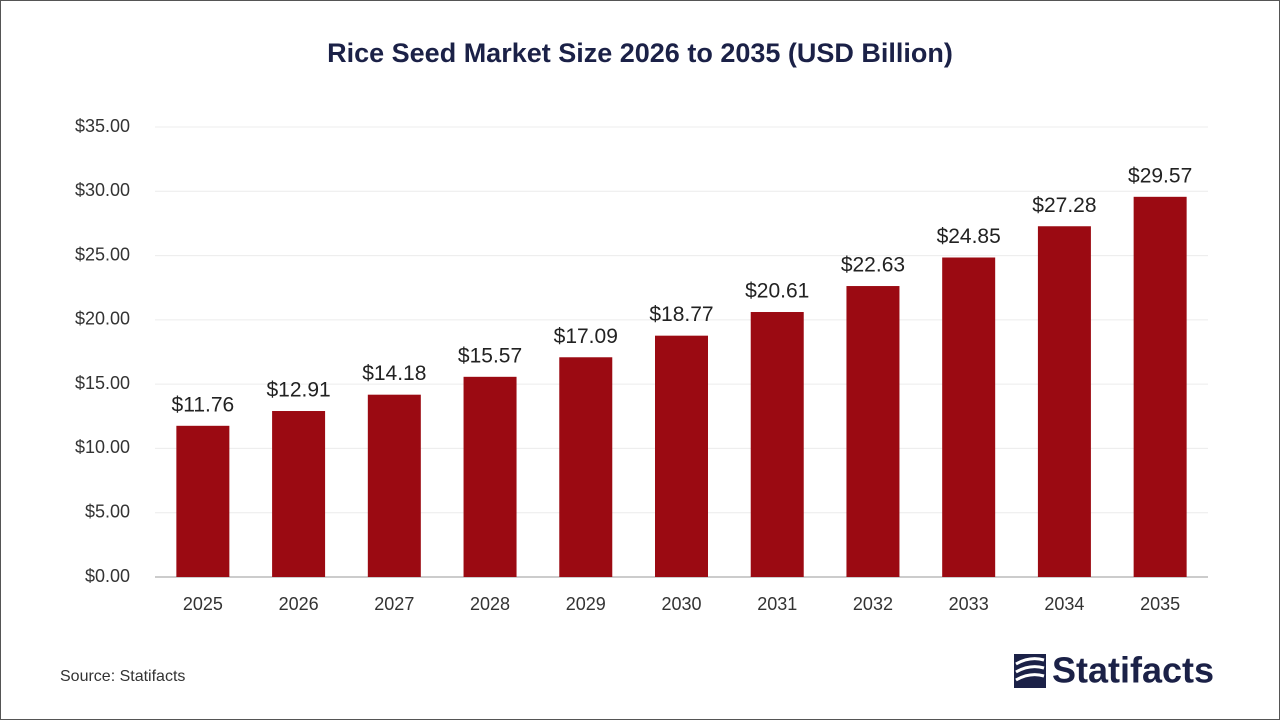  Describe the element at coordinates (394, 604) in the screenshot. I see `x-tick-label: 2027` at that location.